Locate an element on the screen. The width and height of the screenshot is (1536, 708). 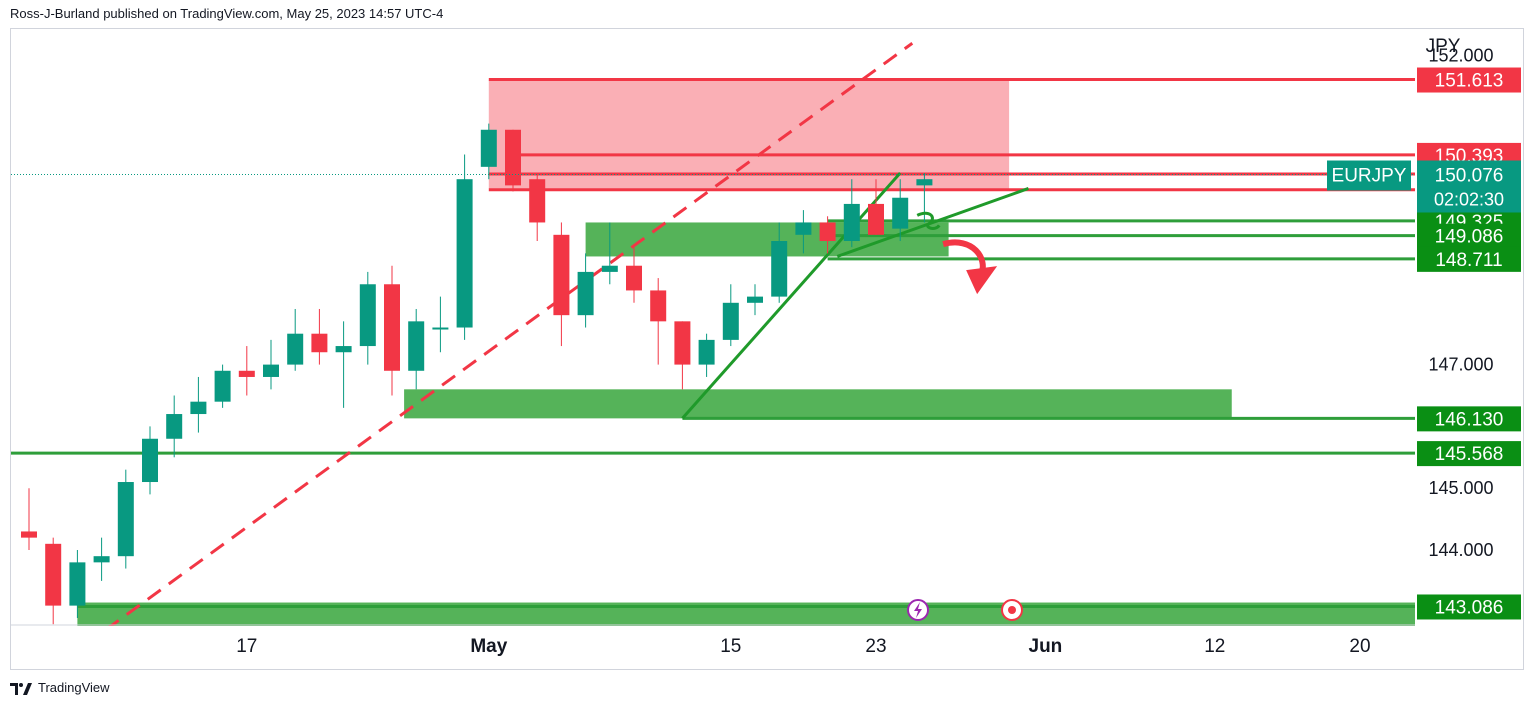
current-price-box is located at coordinates (1469, 186).